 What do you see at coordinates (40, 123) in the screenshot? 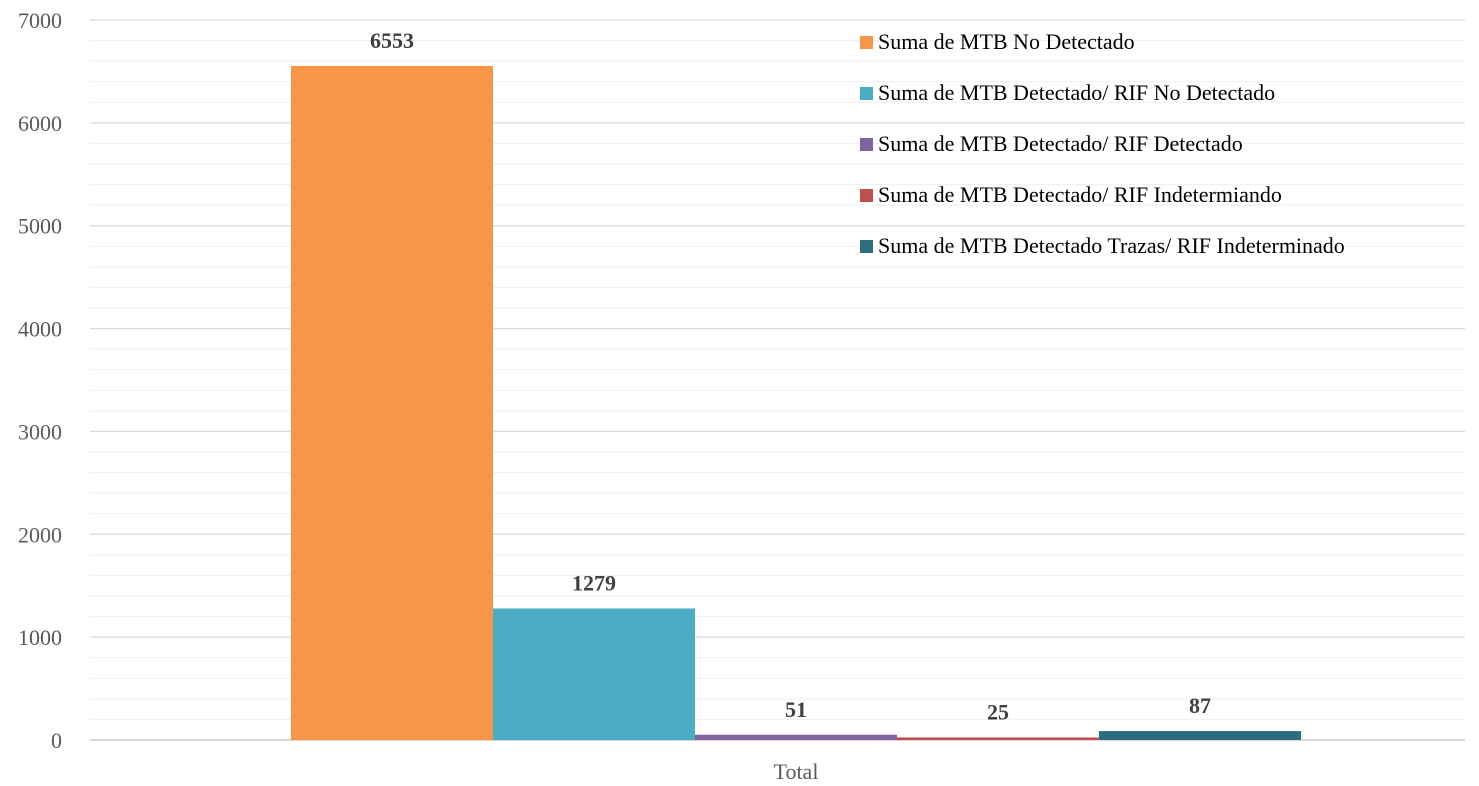
I see `y-tick-label: 6000` at bounding box center [40, 123].